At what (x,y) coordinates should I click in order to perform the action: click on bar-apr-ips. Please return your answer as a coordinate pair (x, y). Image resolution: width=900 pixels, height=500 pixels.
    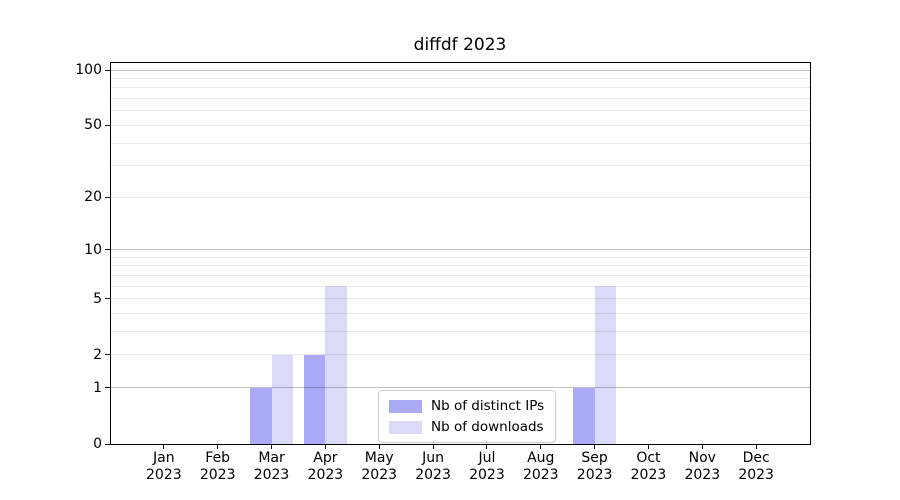
    Looking at the image, I should click on (314, 399).